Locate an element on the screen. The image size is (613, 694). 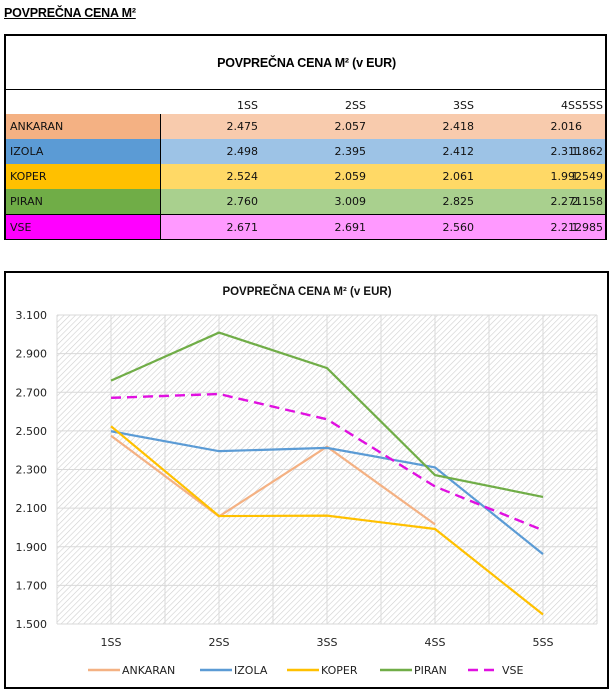
table-cell: 2.560 is located at coordinates (458, 227).